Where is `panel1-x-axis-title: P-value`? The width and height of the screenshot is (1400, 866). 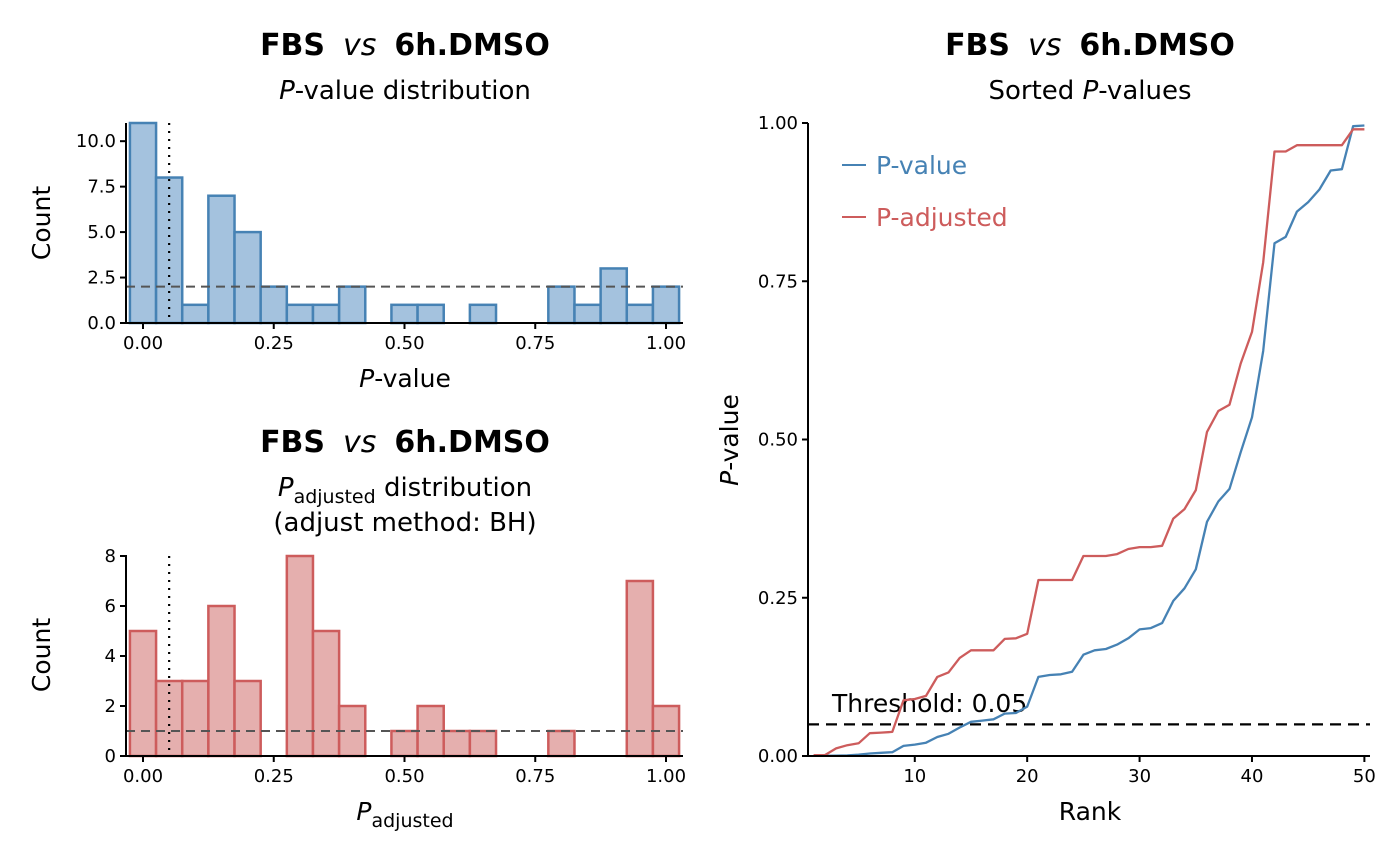 panel1-x-axis-title: P-value is located at coordinates (405, 378).